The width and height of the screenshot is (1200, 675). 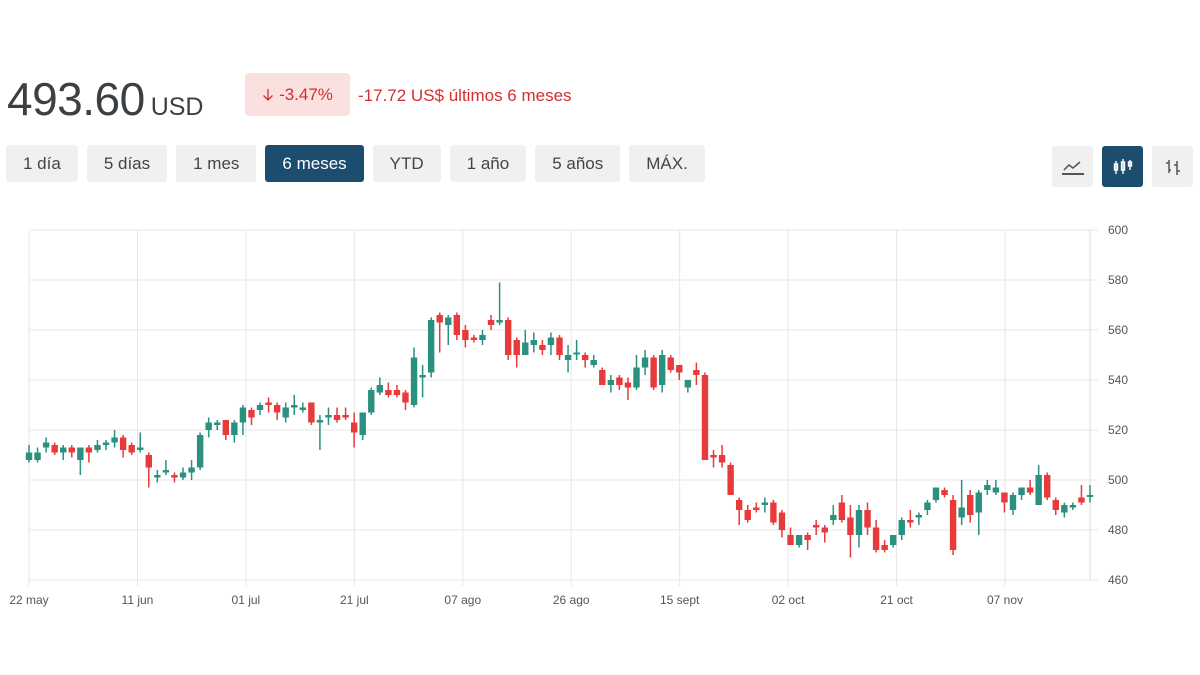 What do you see at coordinates (105, 99) in the screenshot?
I see `current-price: 493.60 USD` at bounding box center [105, 99].